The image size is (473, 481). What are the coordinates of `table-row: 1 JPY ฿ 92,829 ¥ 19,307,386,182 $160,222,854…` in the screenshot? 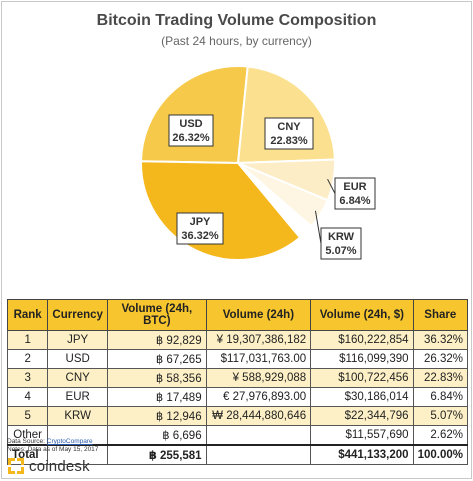 It's located at (237, 340).